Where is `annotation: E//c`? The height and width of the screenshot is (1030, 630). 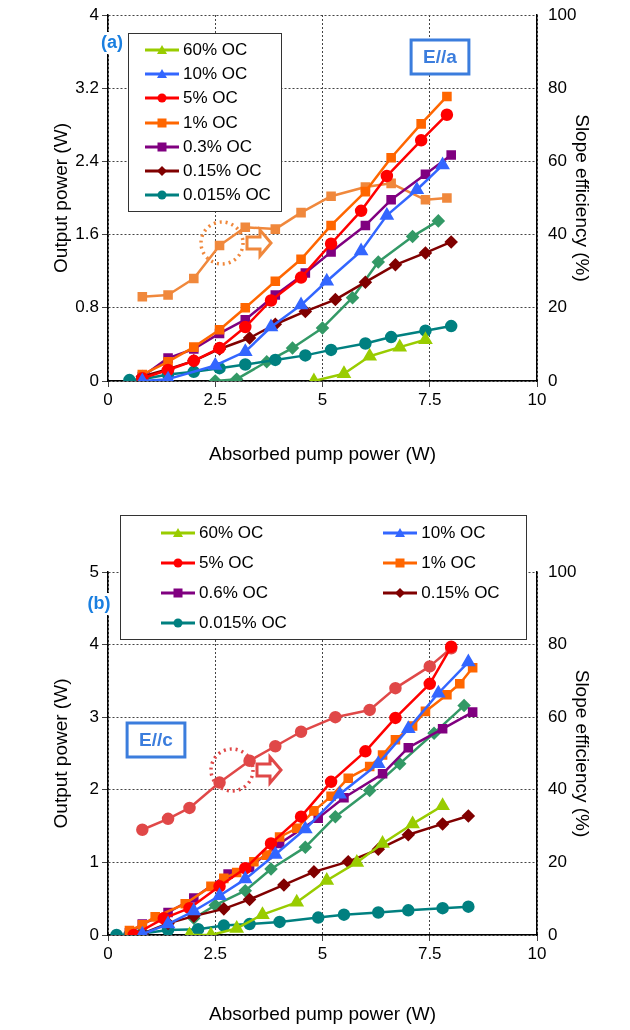
annotation: E//c is located at coordinates (156, 740).